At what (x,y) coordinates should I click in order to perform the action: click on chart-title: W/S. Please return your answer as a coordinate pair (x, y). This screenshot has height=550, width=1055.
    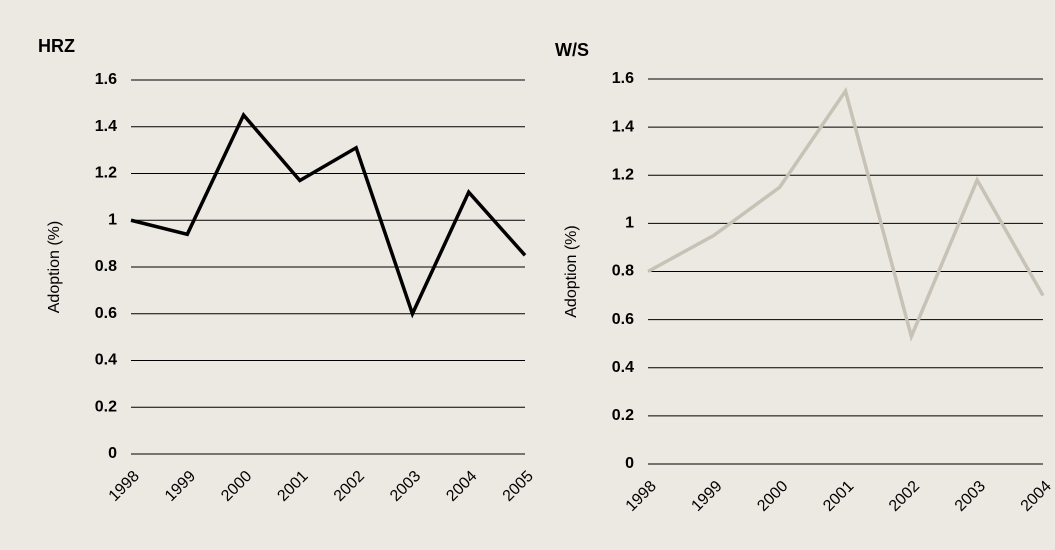
    Looking at the image, I should click on (572, 50).